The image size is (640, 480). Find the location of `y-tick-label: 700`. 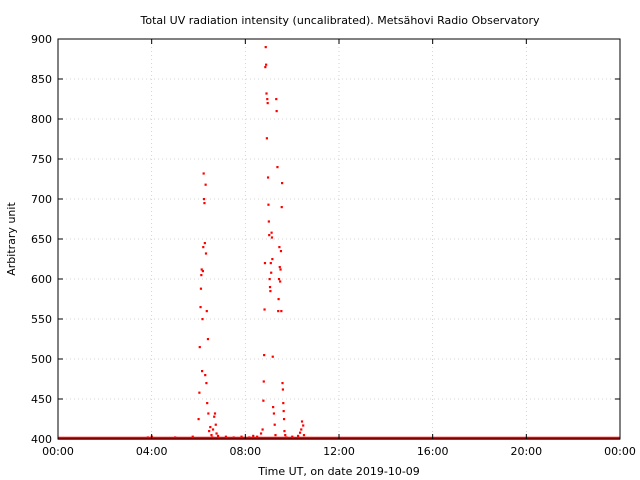

y-tick-label: 700 is located at coordinates (41, 199).